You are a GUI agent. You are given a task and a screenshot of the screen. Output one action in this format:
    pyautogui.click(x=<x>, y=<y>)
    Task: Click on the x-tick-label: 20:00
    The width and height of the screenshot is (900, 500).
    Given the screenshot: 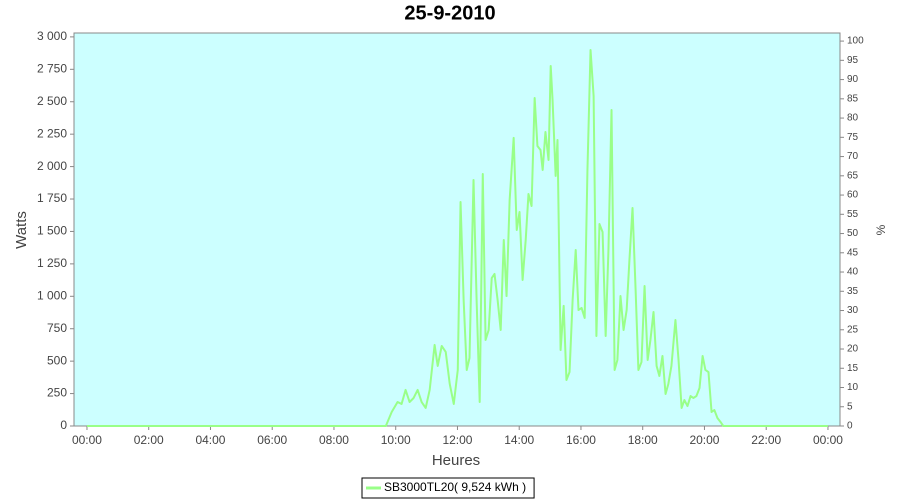 What is the action you would take?
    pyautogui.click(x=704, y=440)
    